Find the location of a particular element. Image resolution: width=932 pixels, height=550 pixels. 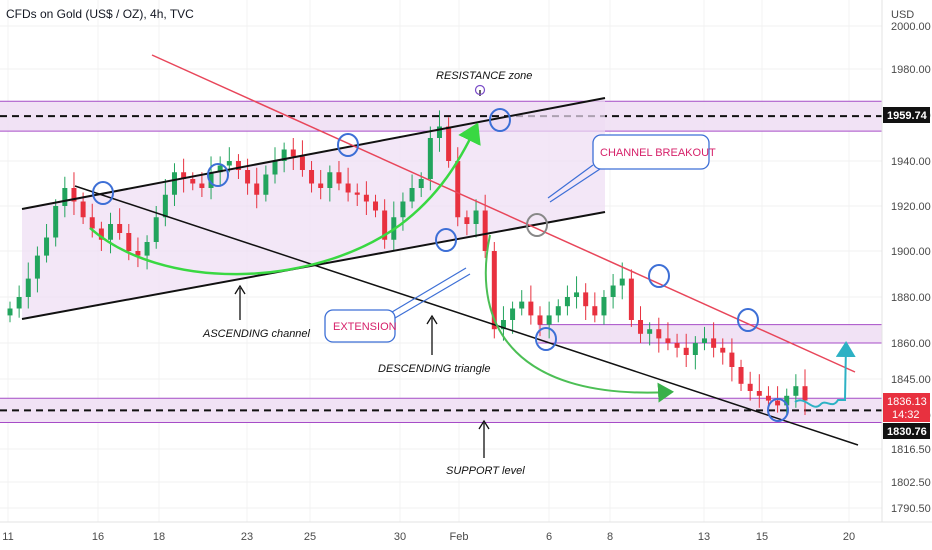

x-tick-label: 13 is located at coordinates (704, 537).